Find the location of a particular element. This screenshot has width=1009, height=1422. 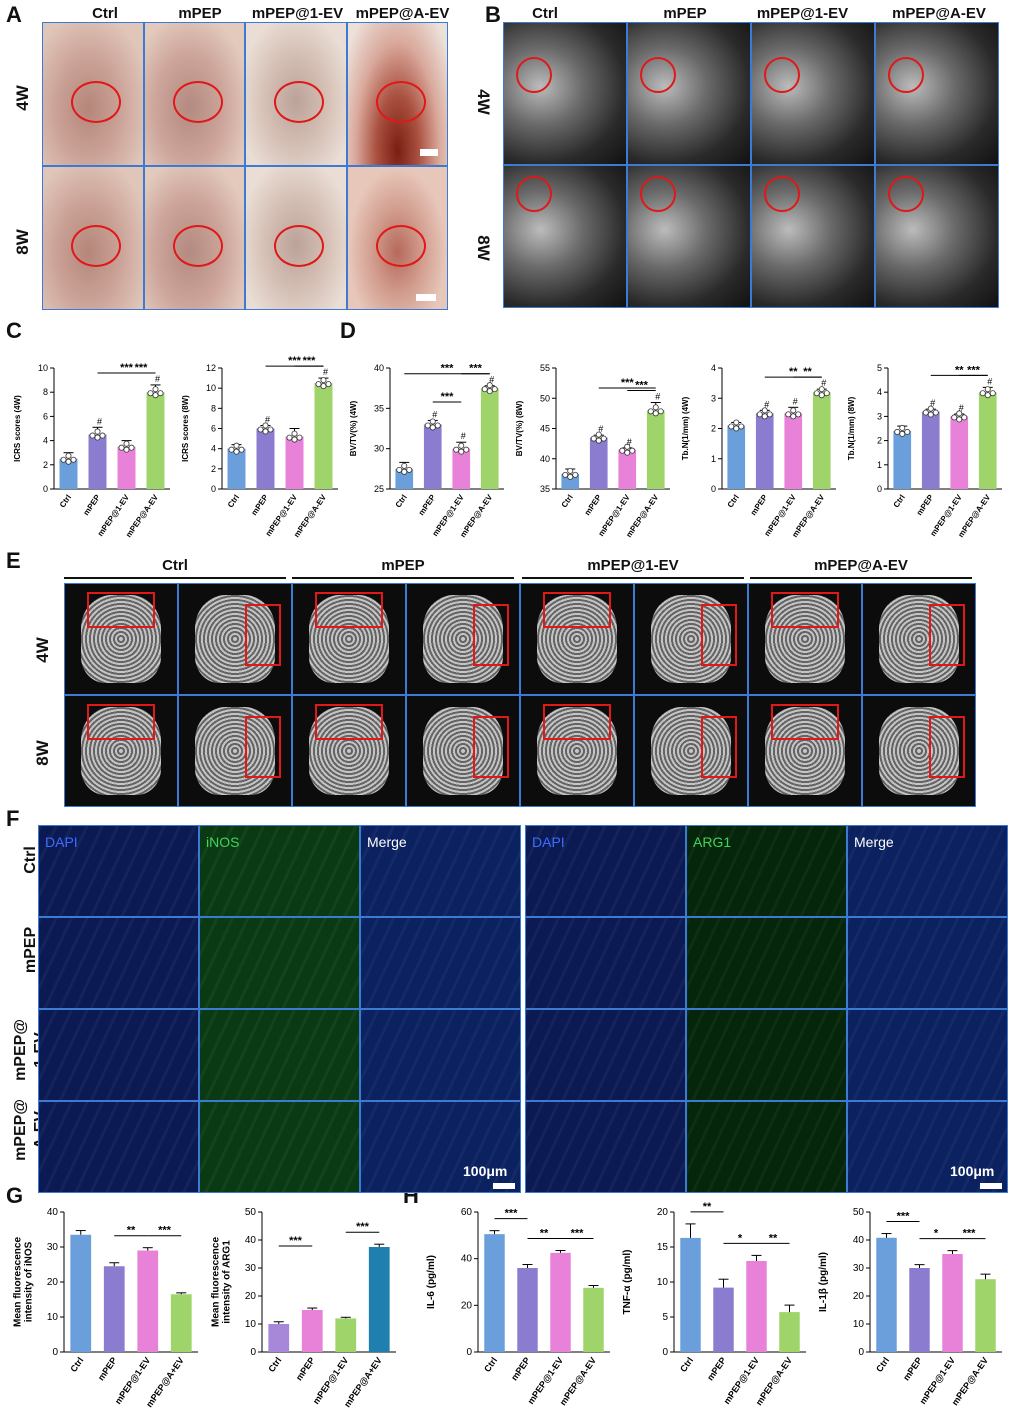

y-tick-label: 8 is located at coordinates (45, 392).